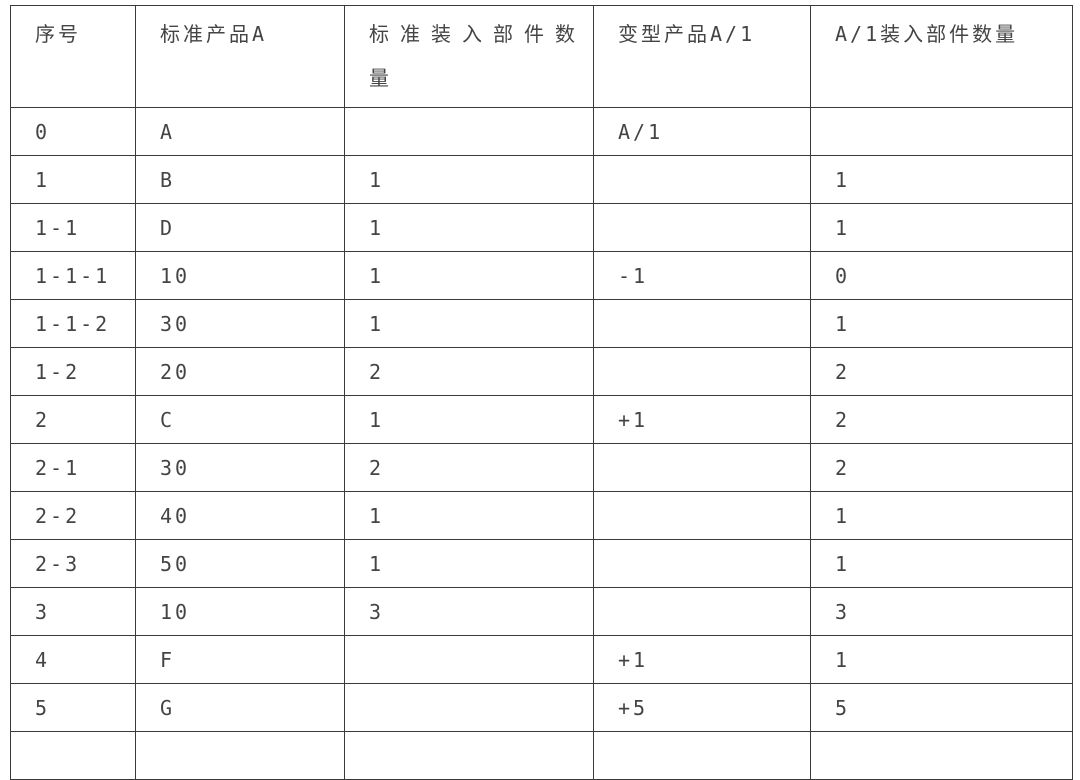 This screenshot has width=1080, height=780. Describe the element at coordinates (240, 131) in the screenshot. I see `table-cell: A` at that location.